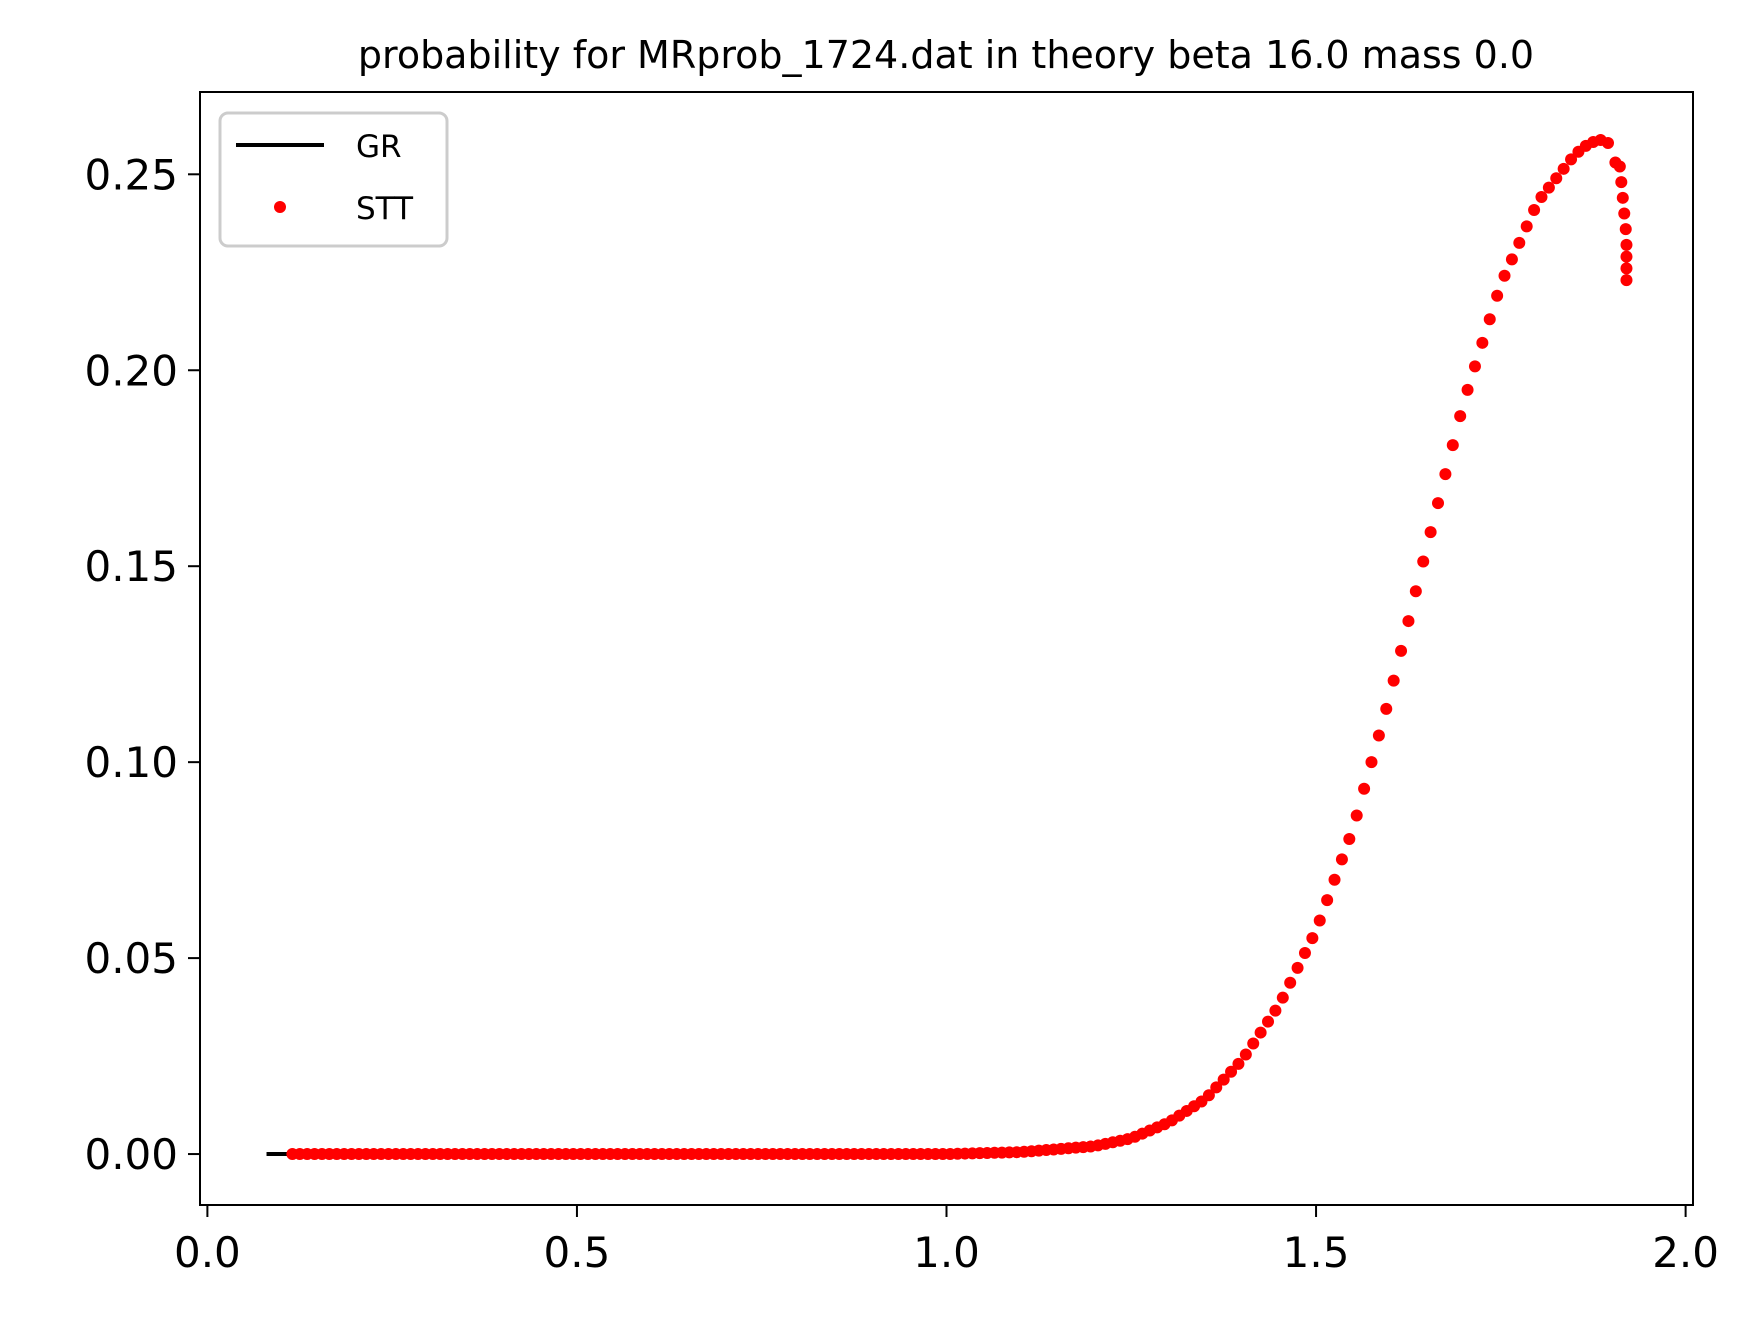 Image resolution: width=1757 pixels, height=1320 pixels. Describe the element at coordinates (946, 1252) in the screenshot. I see `x-tick-label: 1.0` at that location.